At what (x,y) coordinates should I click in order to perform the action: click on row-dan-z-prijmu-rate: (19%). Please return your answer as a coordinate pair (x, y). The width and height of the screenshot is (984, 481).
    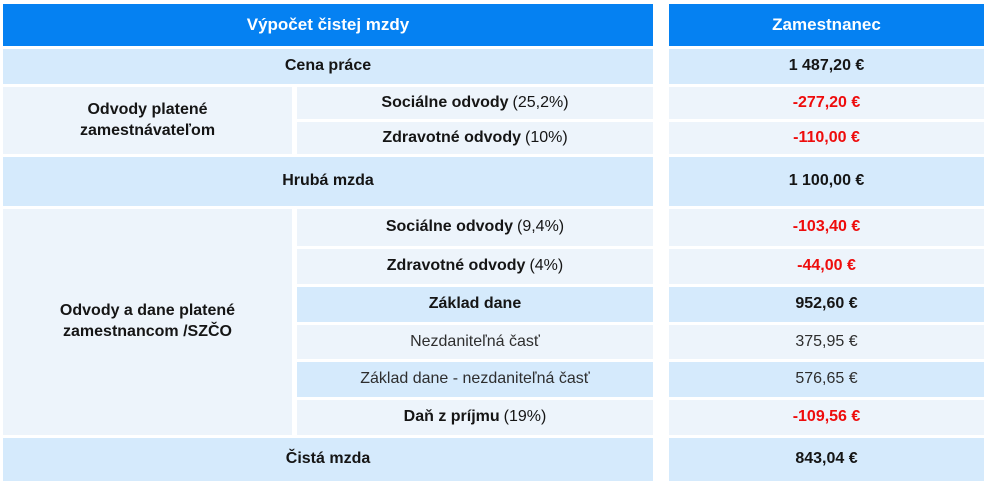
    Looking at the image, I should click on (525, 417).